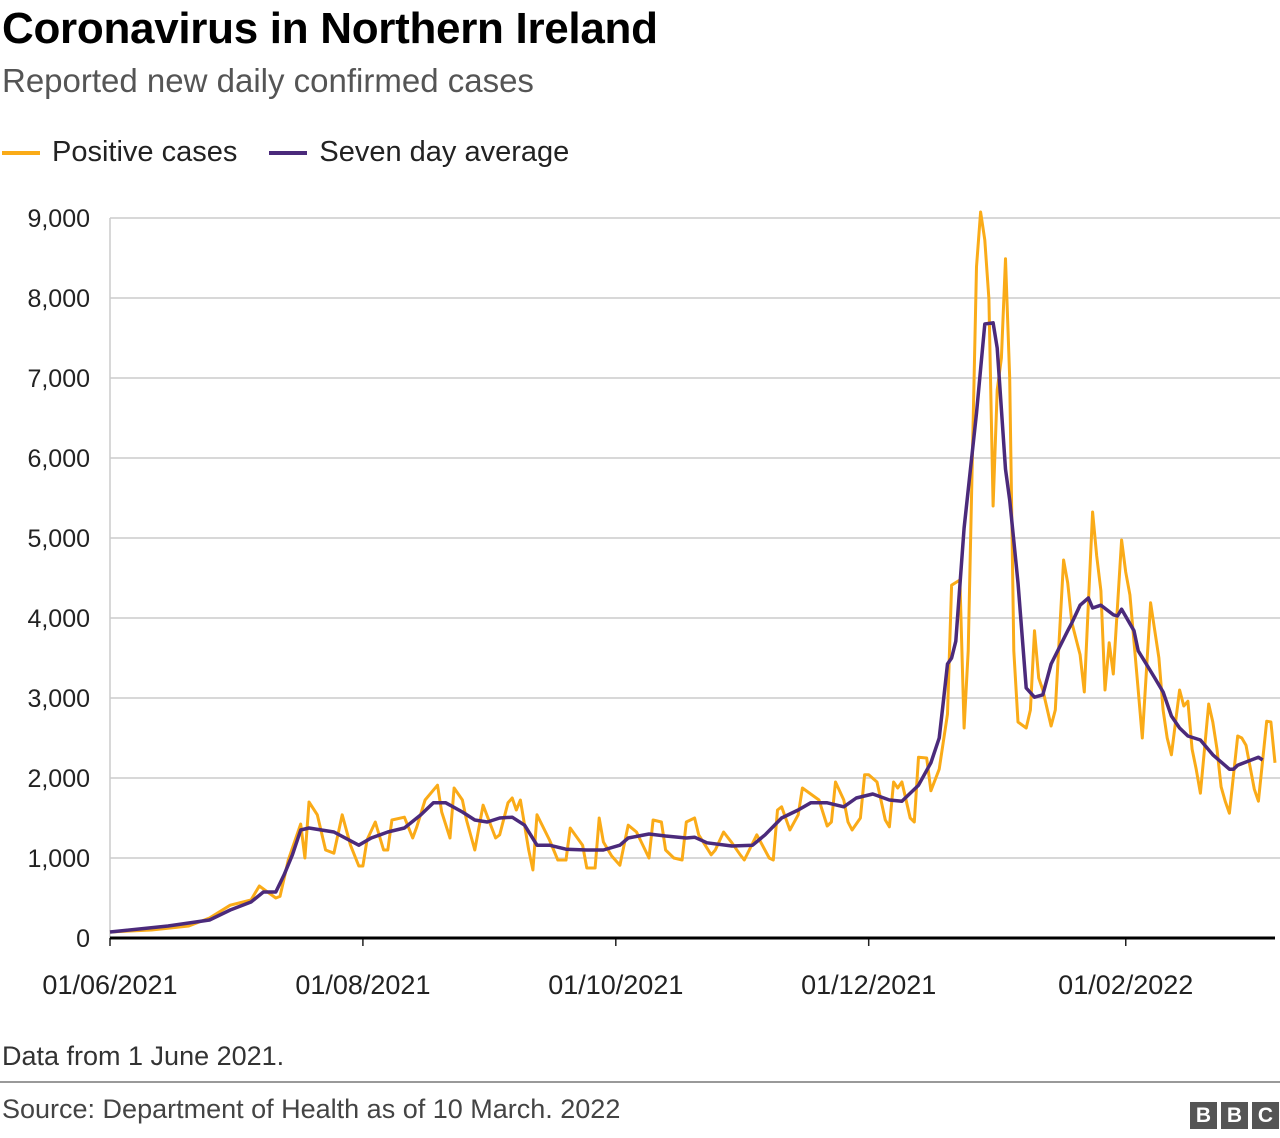 The width and height of the screenshot is (1280, 1138). What do you see at coordinates (58, 859) in the screenshot?
I see `y-tick-label: 1,000` at bounding box center [58, 859].